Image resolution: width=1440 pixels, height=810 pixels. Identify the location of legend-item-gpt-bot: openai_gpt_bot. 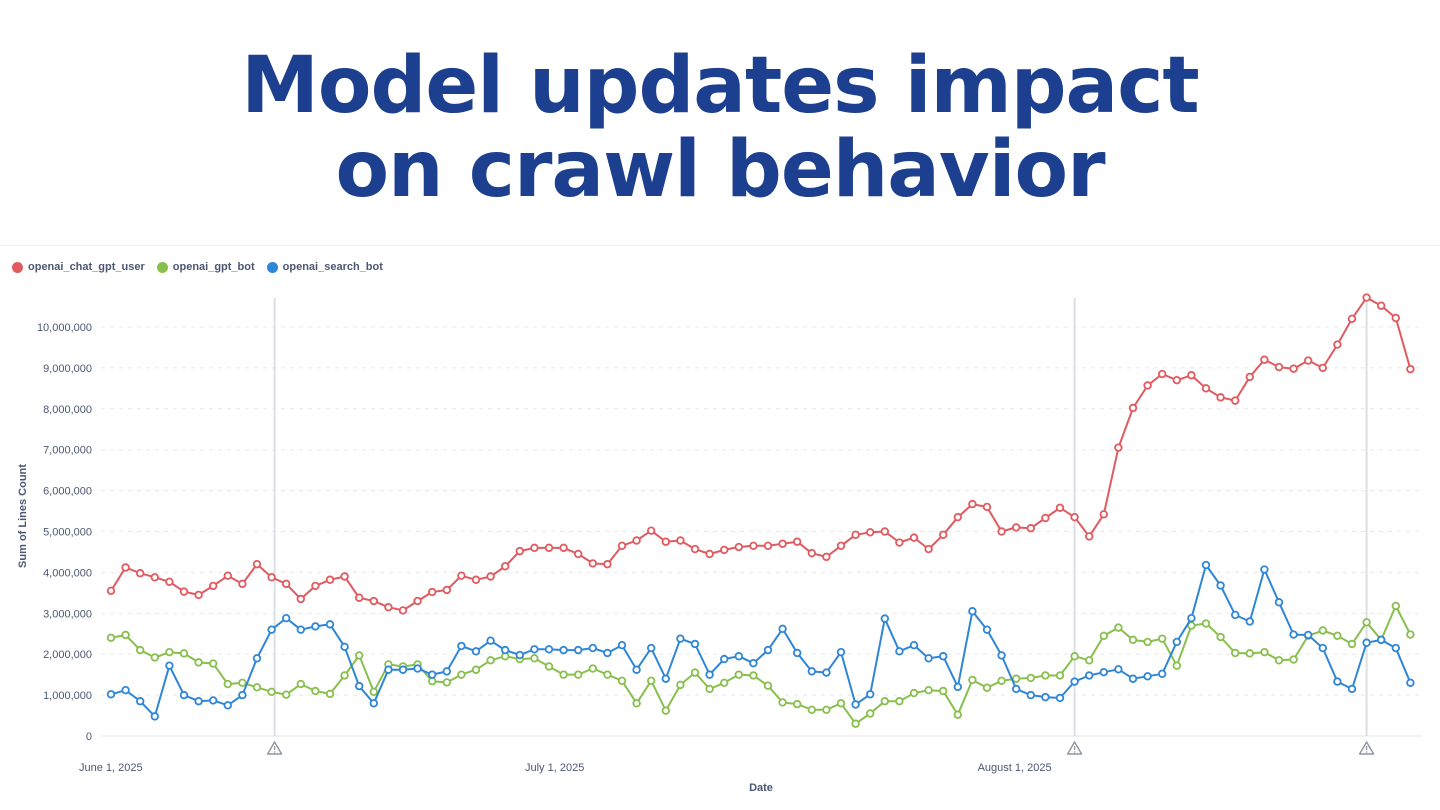
(205, 267).